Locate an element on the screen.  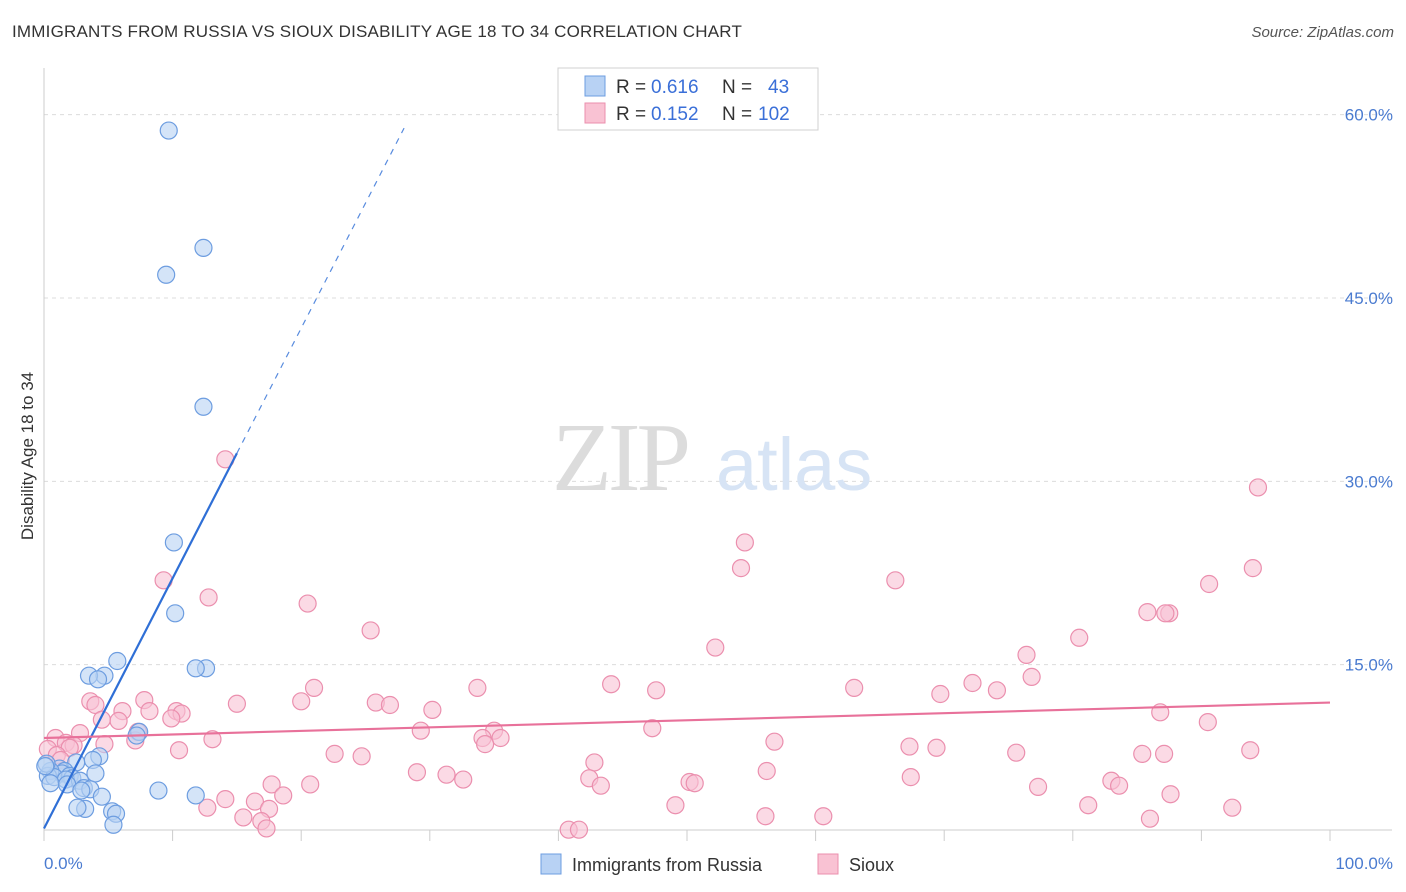
russia-trend-line is located at coordinates (140, 640).